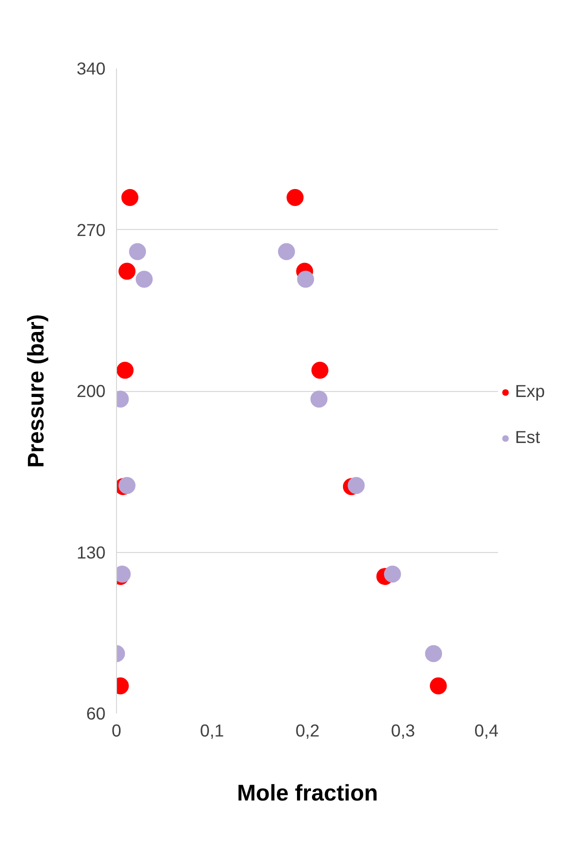 The width and height of the screenshot is (581, 854). Describe the element at coordinates (486, 730) in the screenshot. I see `x-tick-label: 0,4` at that location.